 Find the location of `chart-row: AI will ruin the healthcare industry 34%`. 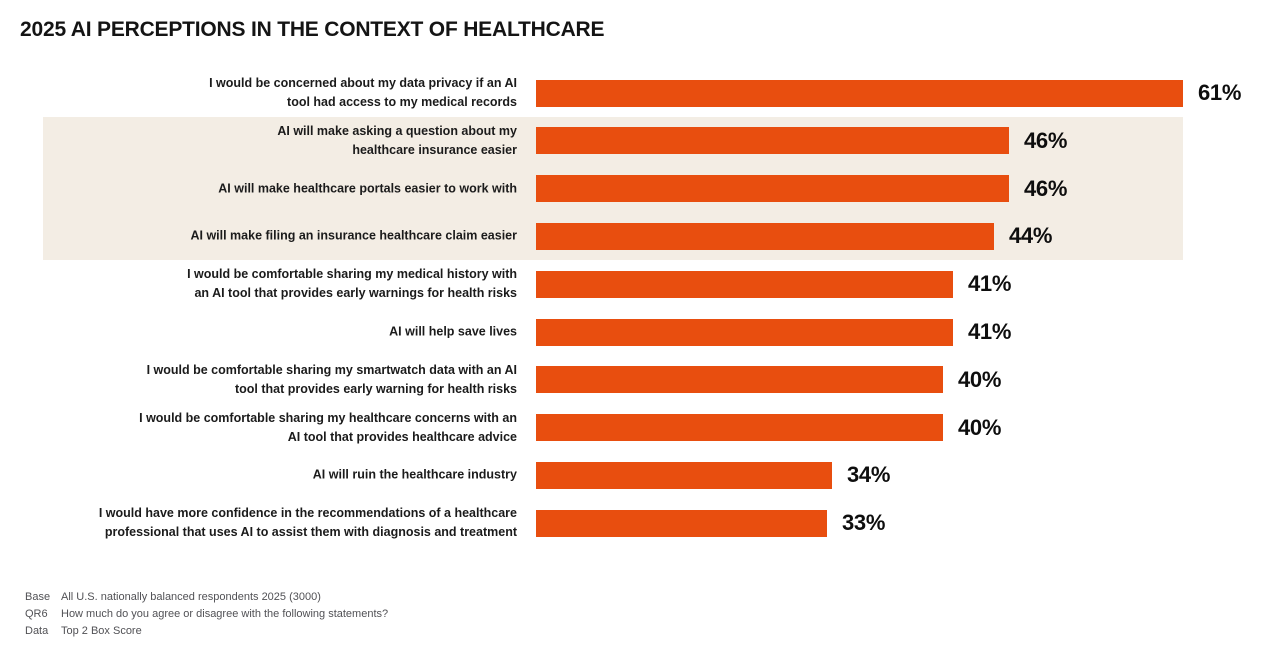

chart-row: AI will ruin the healthcare industry 34% is located at coordinates (640, 475).